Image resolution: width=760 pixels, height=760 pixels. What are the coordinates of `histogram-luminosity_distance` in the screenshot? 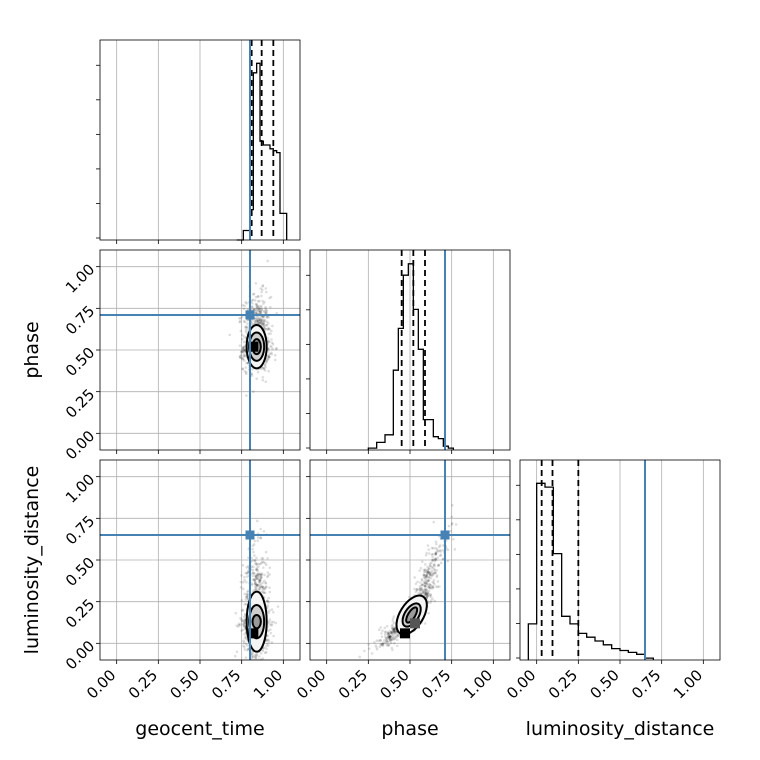 It's located at (590, 571).